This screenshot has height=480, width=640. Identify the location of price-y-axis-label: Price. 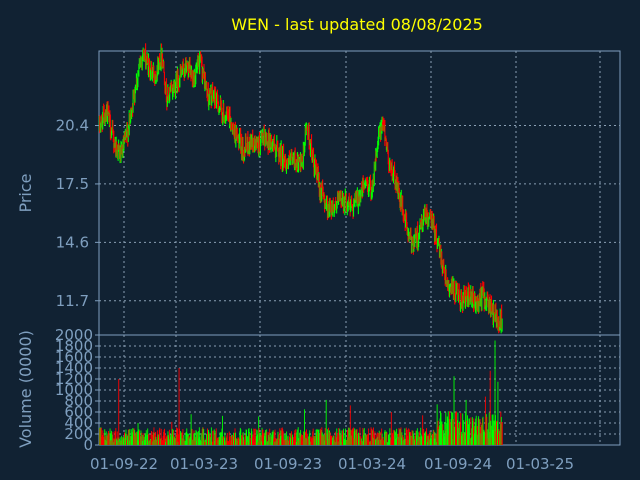
(25, 192).